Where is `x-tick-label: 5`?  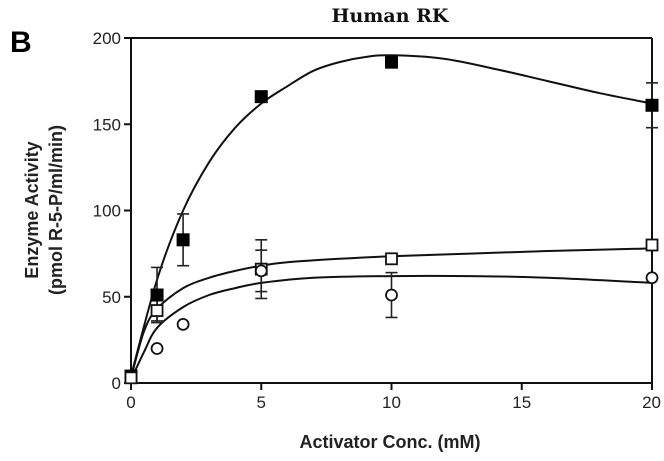
x-tick-label: 5 is located at coordinates (261, 402).